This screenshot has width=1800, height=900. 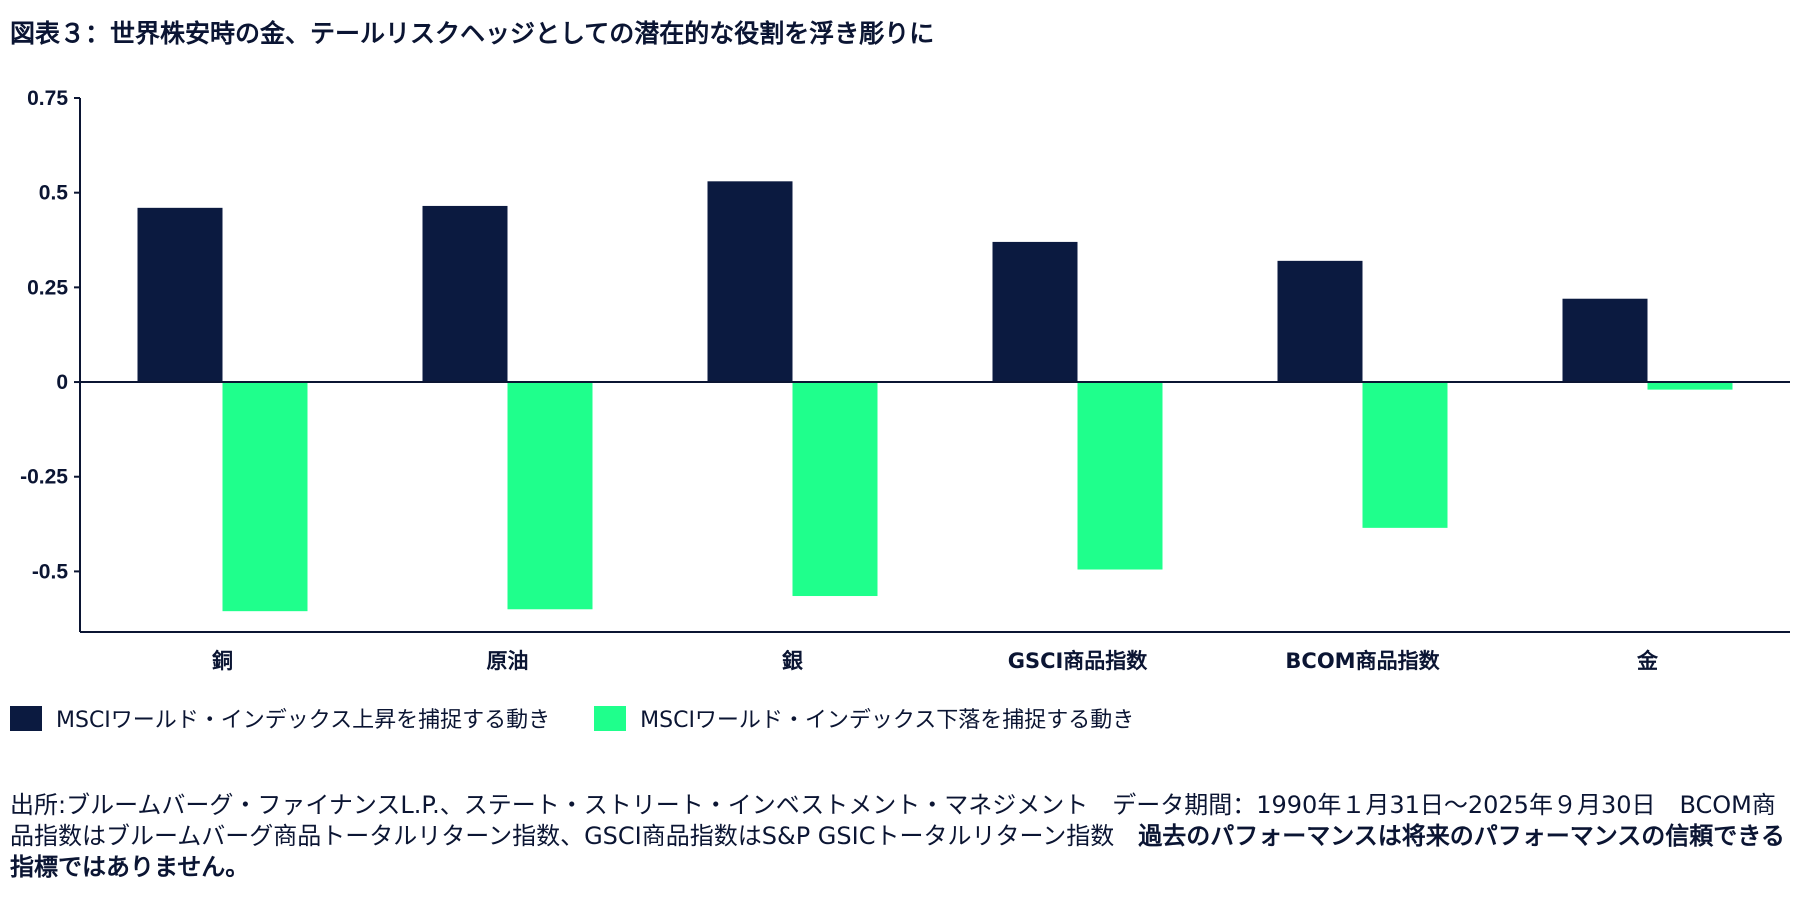 I want to click on y-tick-label: -0.25, so click(x=44, y=477).